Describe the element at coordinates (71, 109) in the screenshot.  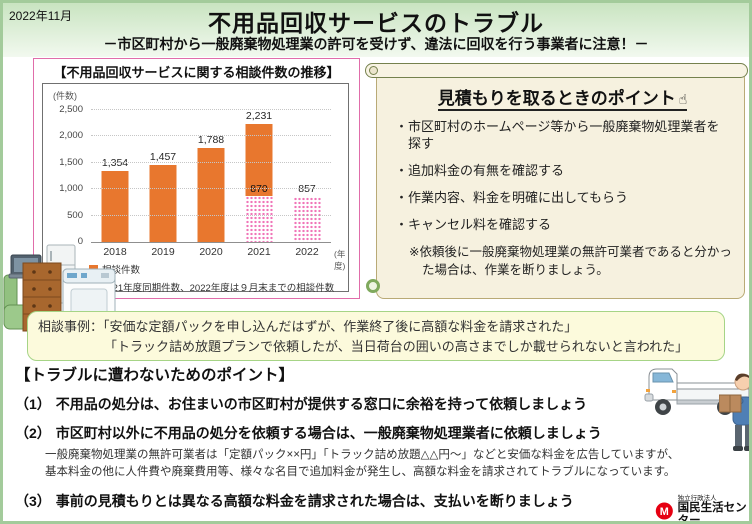
I see `y-tick-label: 2,500` at that location.